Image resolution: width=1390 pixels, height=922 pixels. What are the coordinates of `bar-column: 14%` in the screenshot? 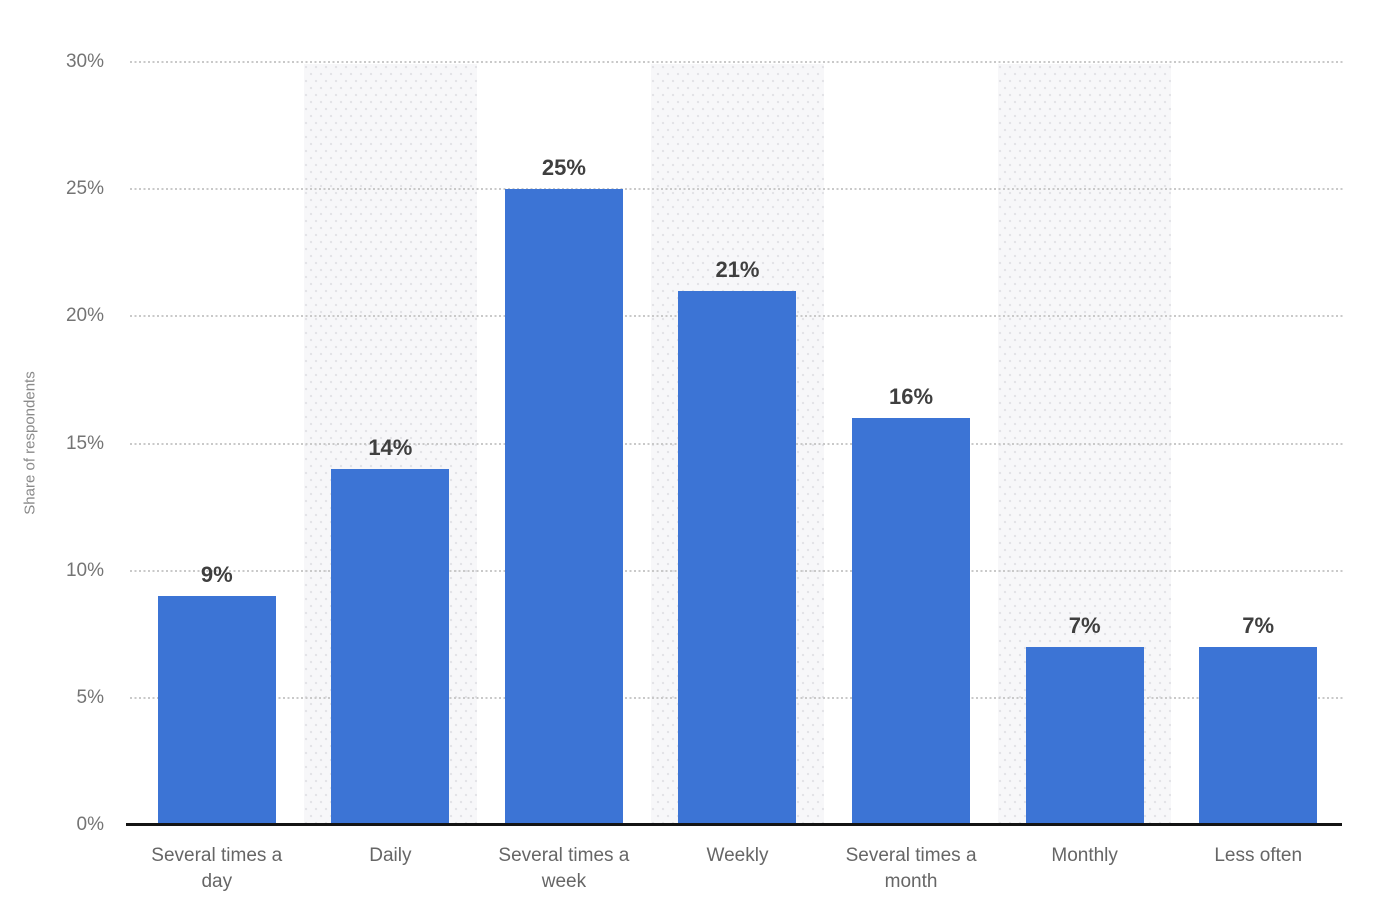 It's located at (391, 443).